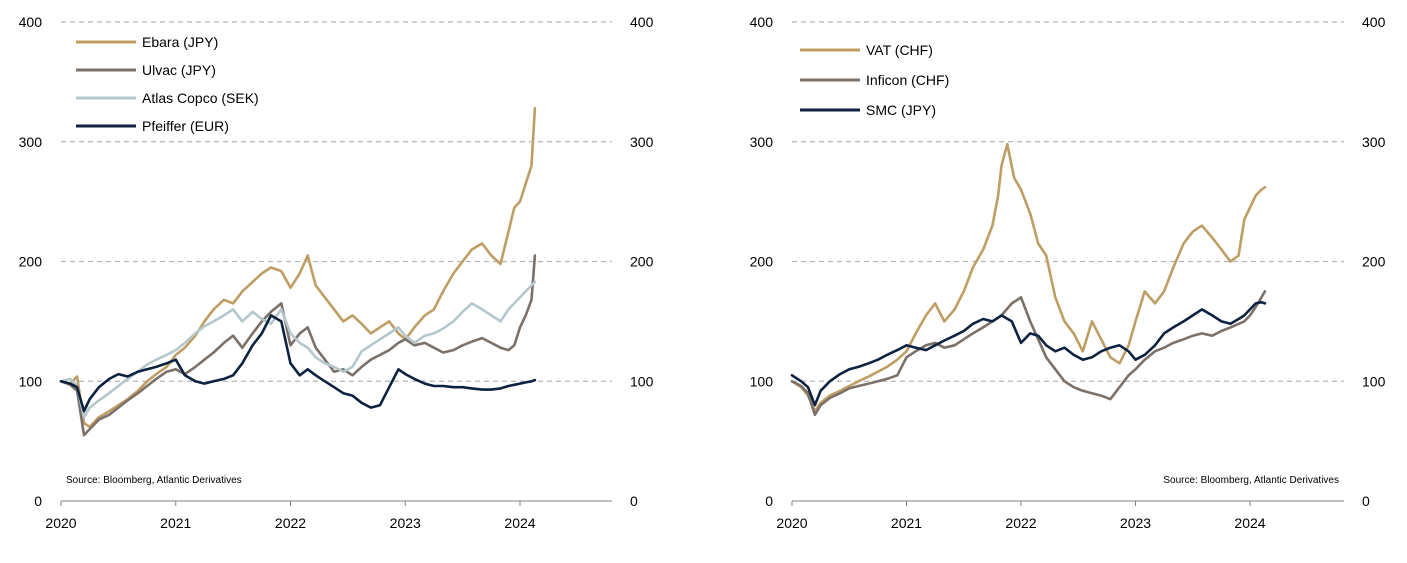  I want to click on legend-label-vat-chf: VAT (CHF), so click(899, 50).